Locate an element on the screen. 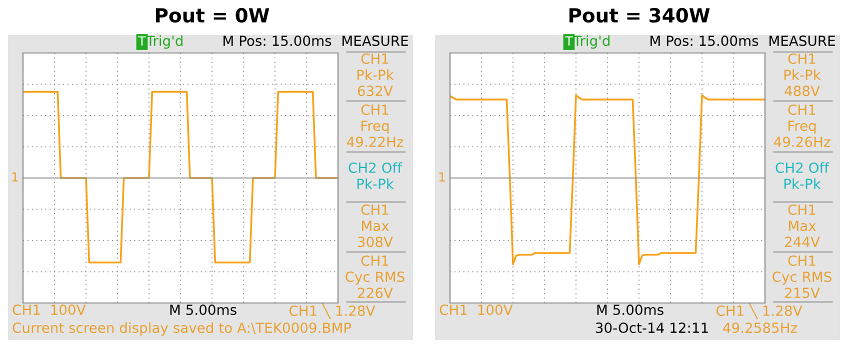  chart-title: Pout = 340W is located at coordinates (639, 15).